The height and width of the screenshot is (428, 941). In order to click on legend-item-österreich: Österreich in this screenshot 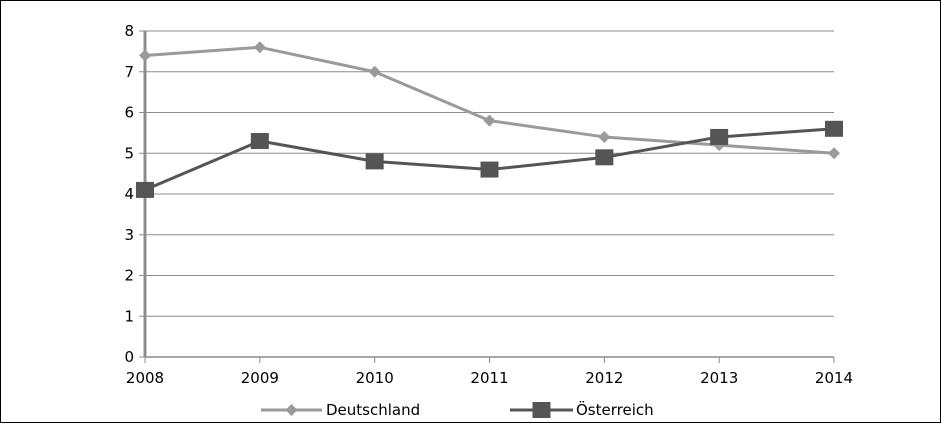, I will do `click(582, 409)`.